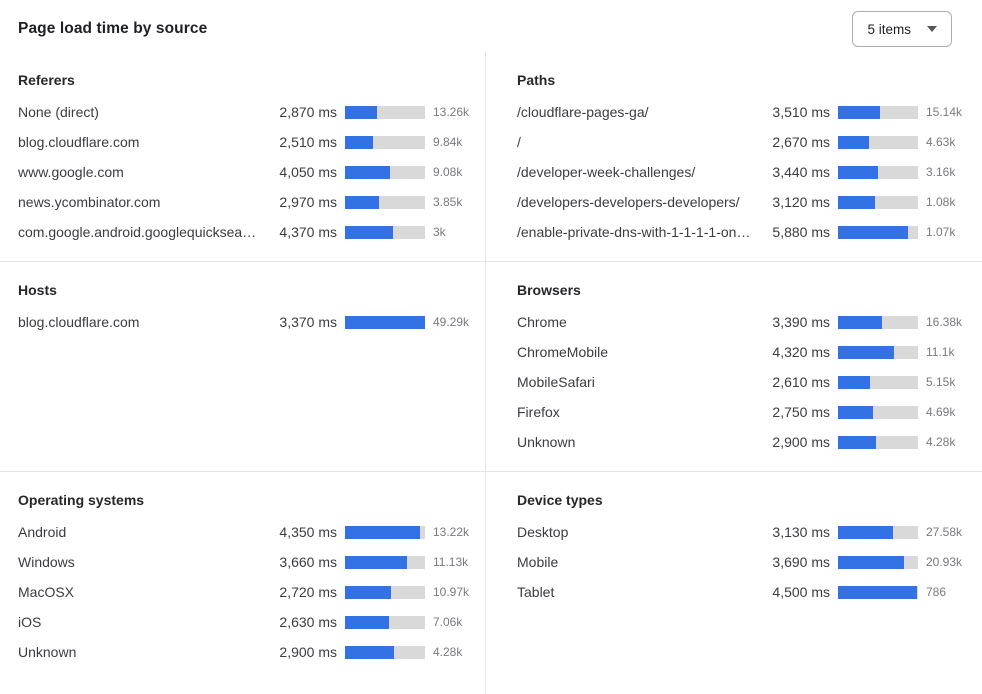 Image resolution: width=982 pixels, height=694 pixels. I want to click on panel-title: Browsers, so click(549, 290).